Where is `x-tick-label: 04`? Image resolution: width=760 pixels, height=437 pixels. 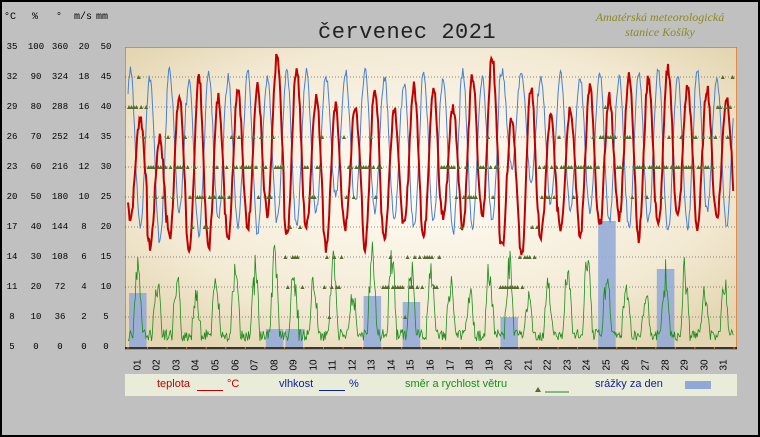
x-tick-label: 04 is located at coordinates (196, 365).